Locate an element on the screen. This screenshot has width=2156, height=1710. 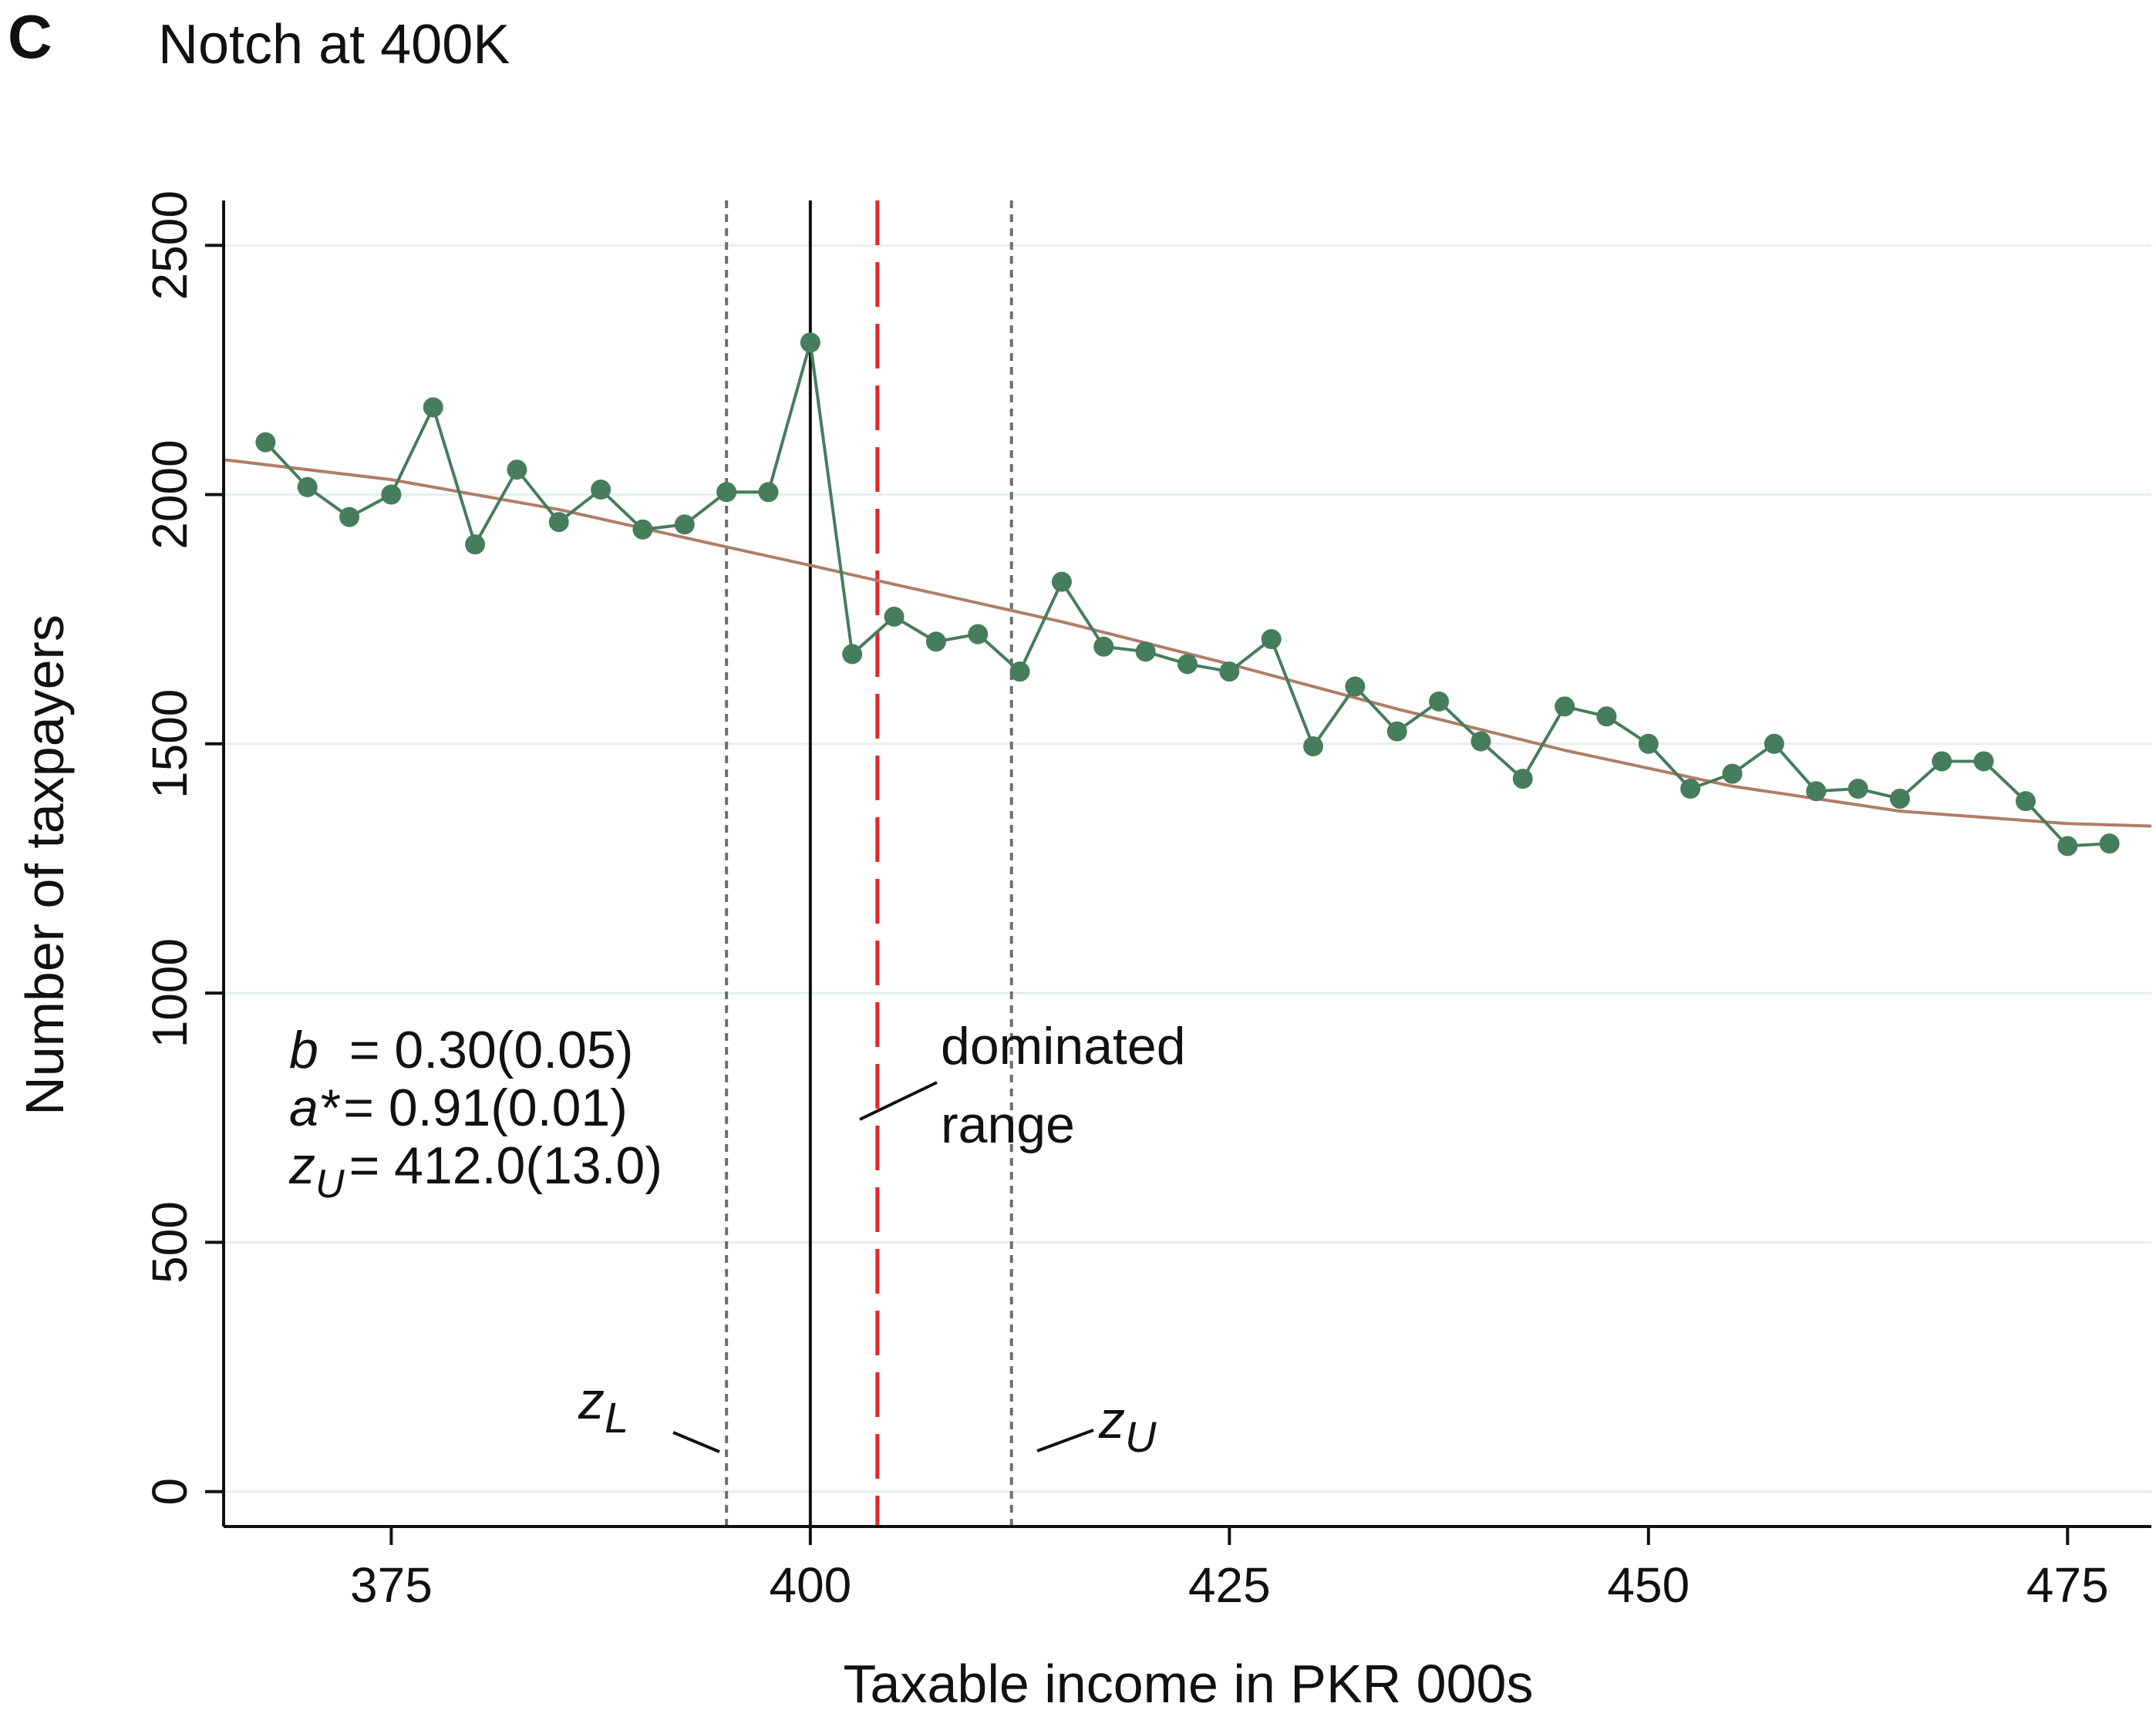
y-axis-label: Number of taxpayers is located at coordinates (45, 865).